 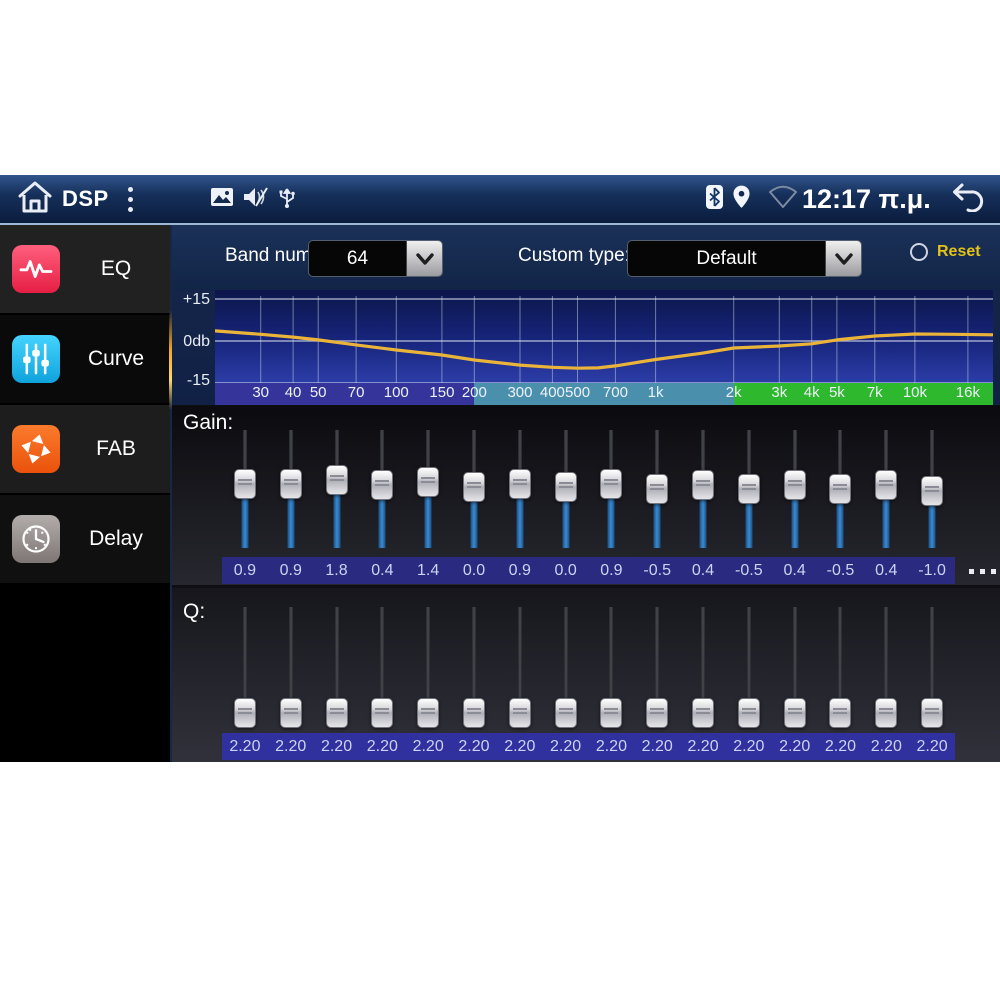 I want to click on bluetooth-icon, so click(x=714, y=199).